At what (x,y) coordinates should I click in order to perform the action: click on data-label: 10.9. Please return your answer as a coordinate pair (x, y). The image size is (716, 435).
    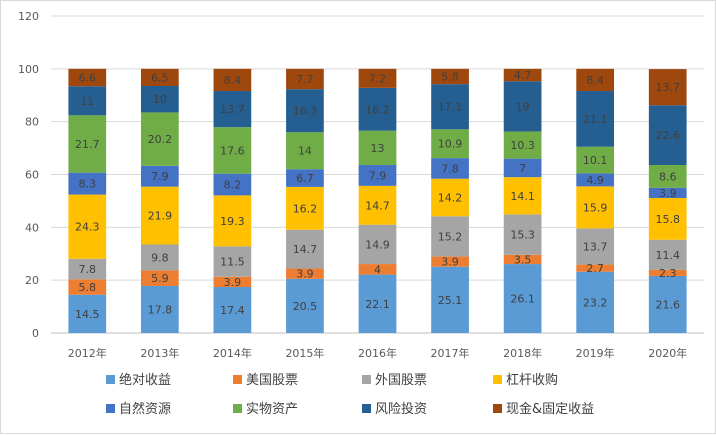
    Looking at the image, I should click on (450, 144).